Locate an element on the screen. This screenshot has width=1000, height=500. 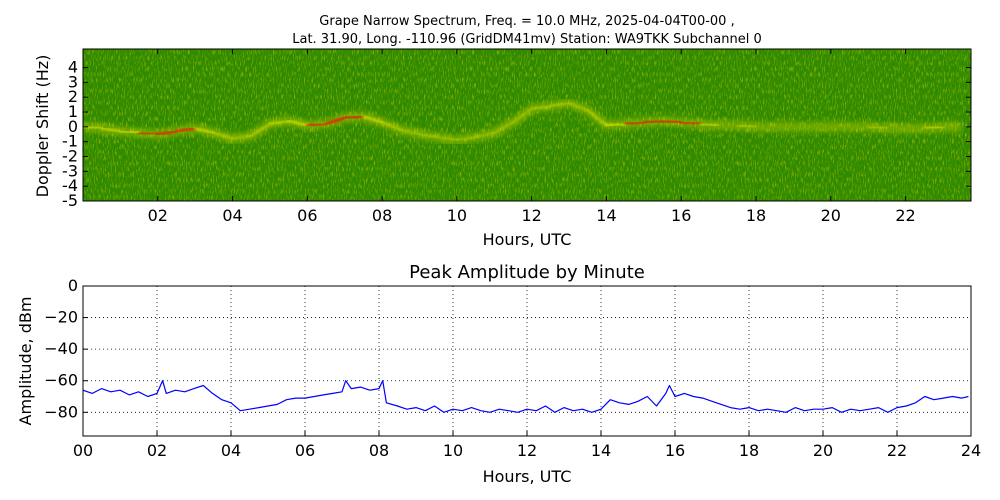
amplitude-series-line is located at coordinates (526, 396).